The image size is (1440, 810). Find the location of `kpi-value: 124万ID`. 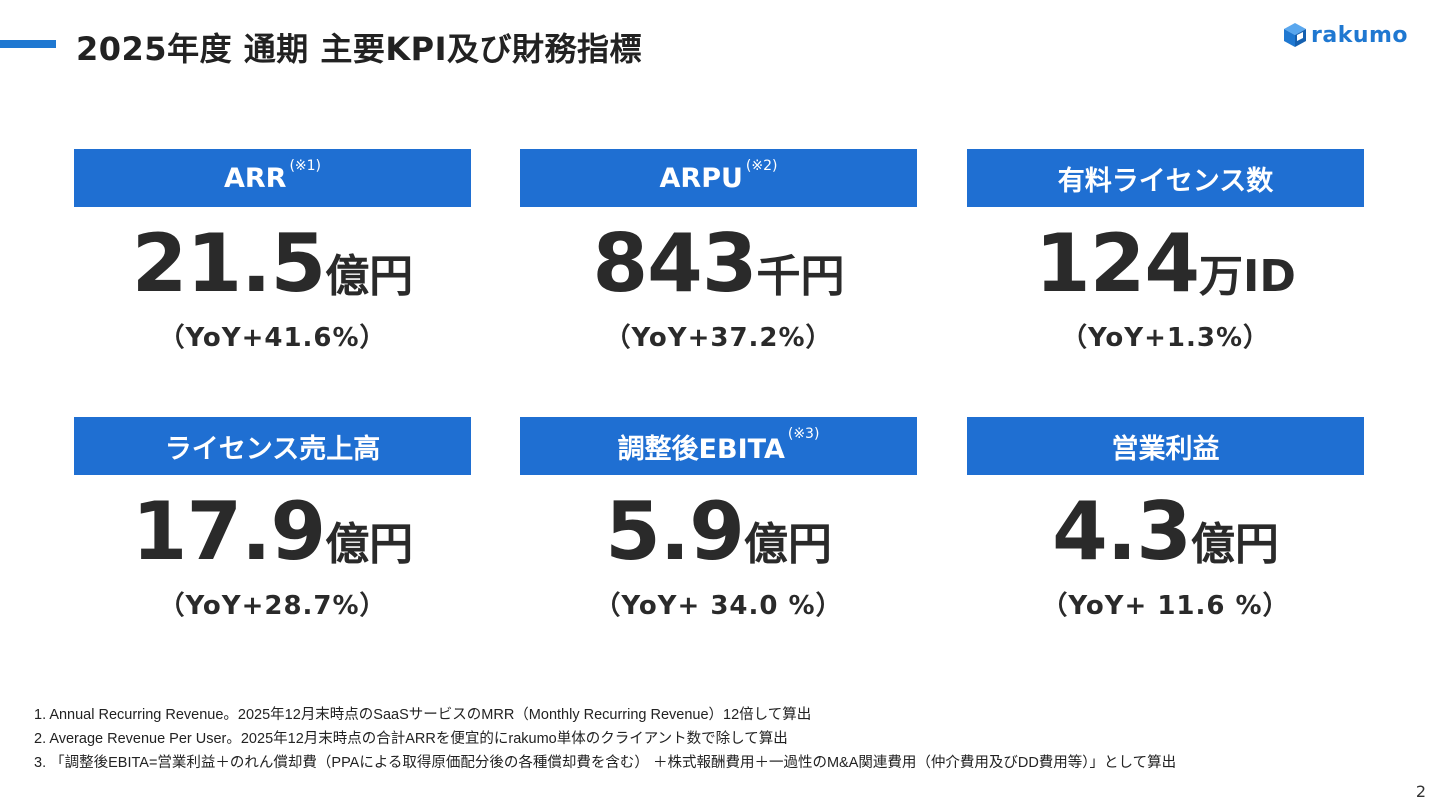

kpi-value: 124万ID is located at coordinates (1165, 264).